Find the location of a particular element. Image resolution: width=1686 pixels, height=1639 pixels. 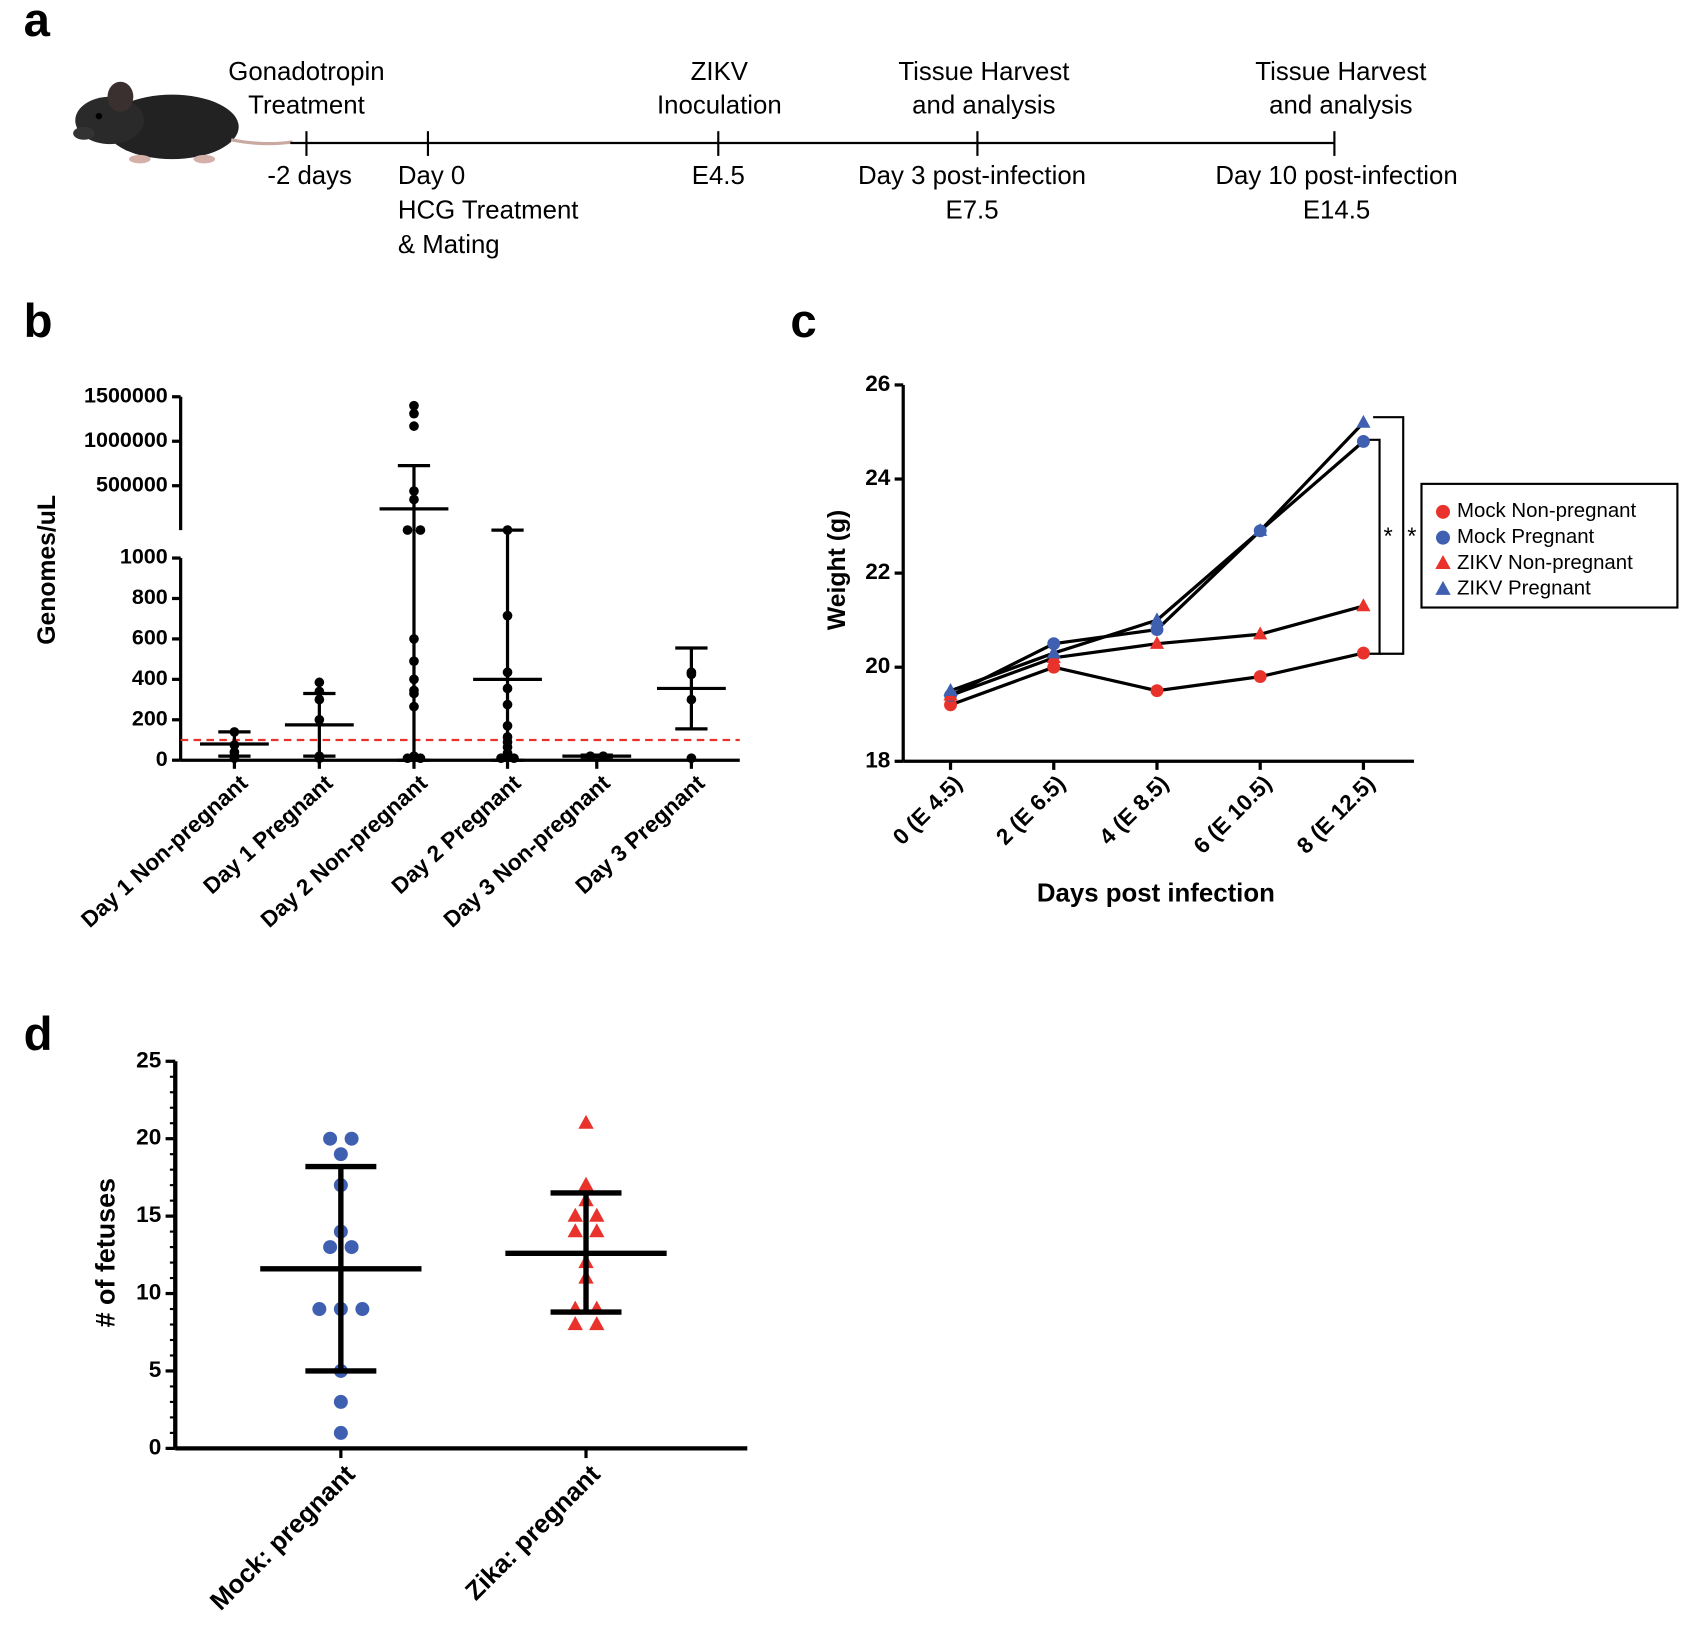

x-tick-label: 2 (E 6.5) is located at coordinates (1030, 810).